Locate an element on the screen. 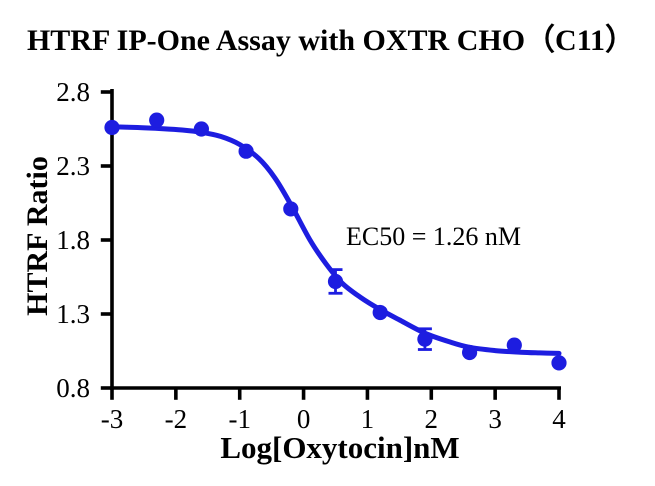 The height and width of the screenshot is (486, 655). x-tick-label: -3 is located at coordinates (112, 419).